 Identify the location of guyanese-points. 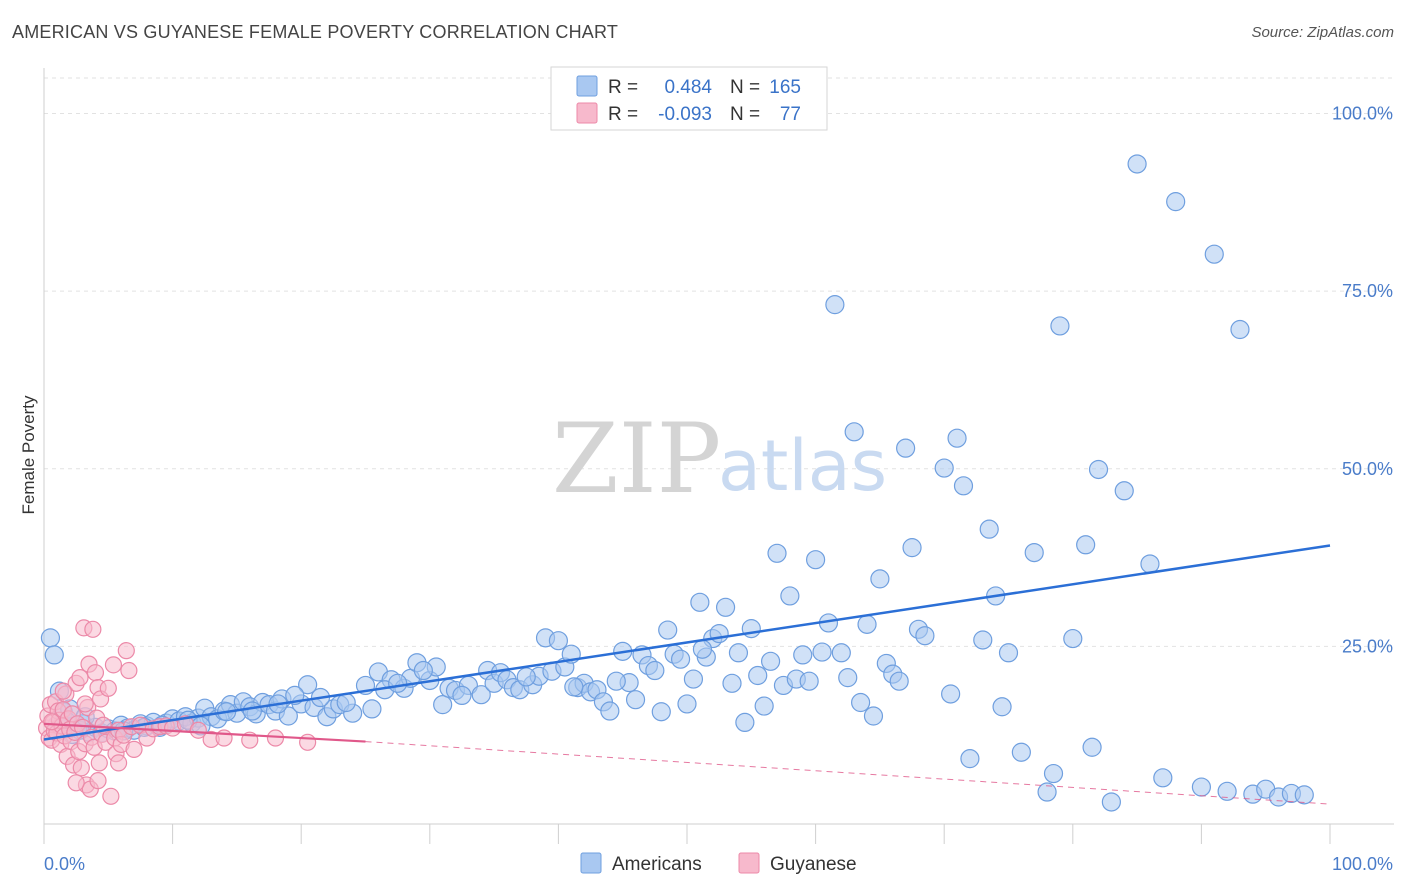
(177, 712).